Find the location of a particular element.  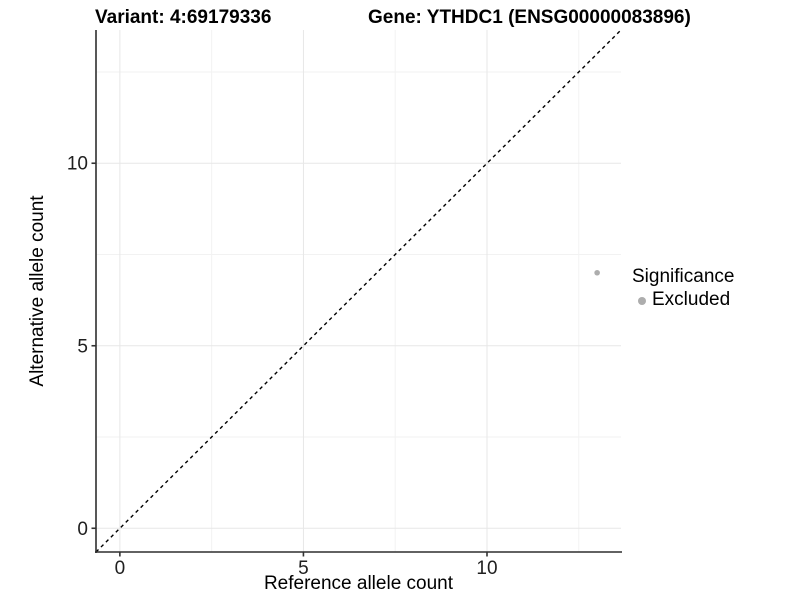

y-tick-label: 10 is located at coordinates (77, 164).